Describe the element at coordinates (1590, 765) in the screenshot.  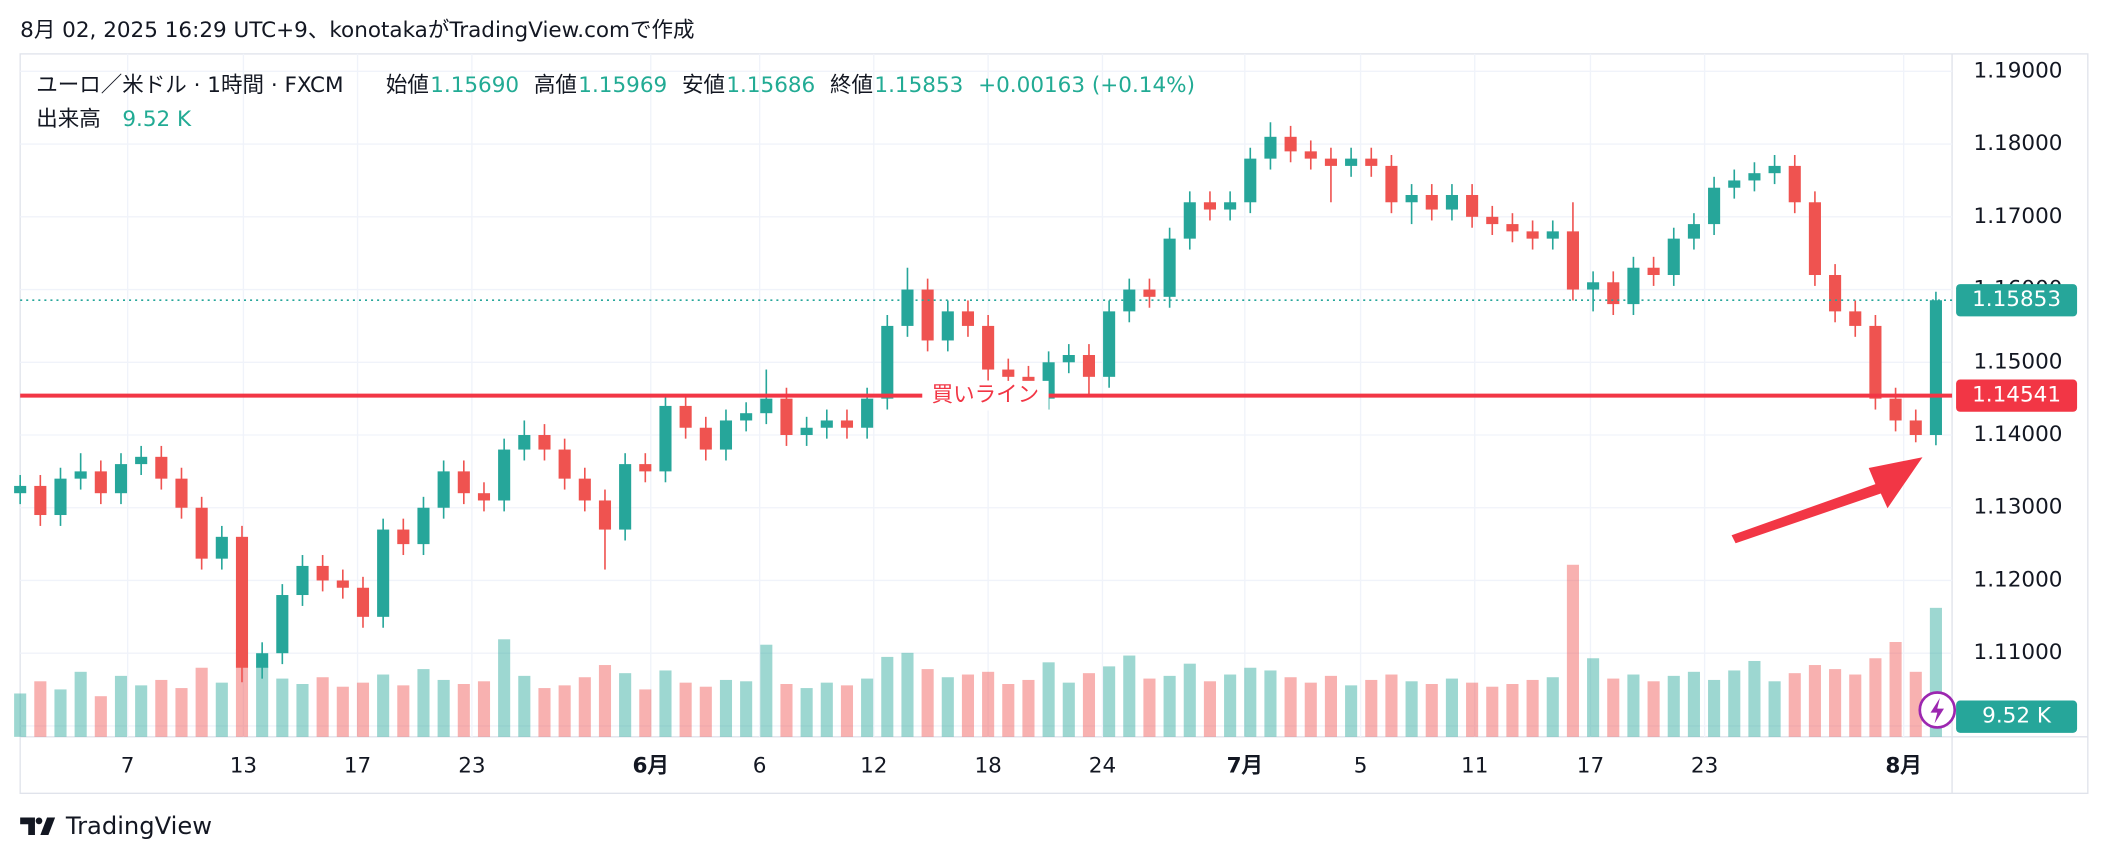
I see `x-tick-label: 17` at that location.